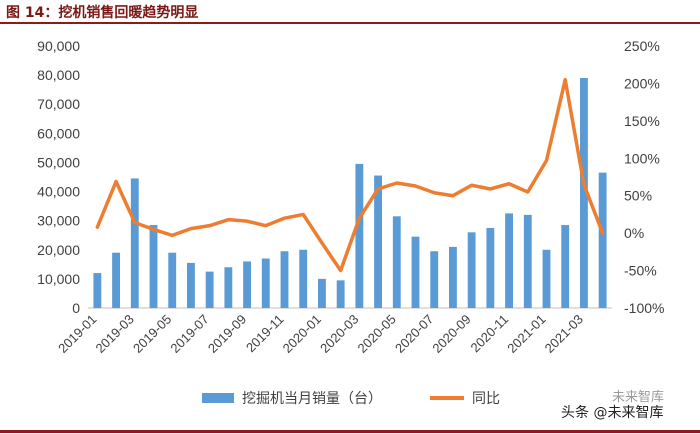 The height and width of the screenshot is (434, 700). I want to click on legend-label-line: 同比, so click(486, 399).